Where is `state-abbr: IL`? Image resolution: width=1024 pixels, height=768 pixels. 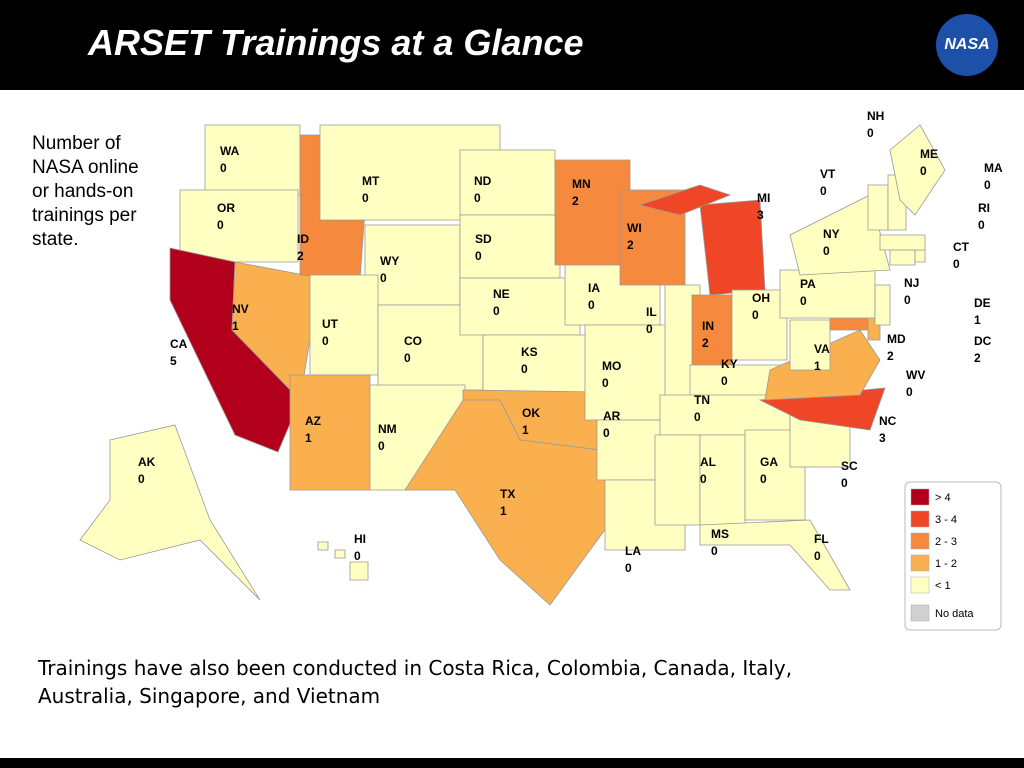 state-abbr: IL is located at coordinates (651, 312).